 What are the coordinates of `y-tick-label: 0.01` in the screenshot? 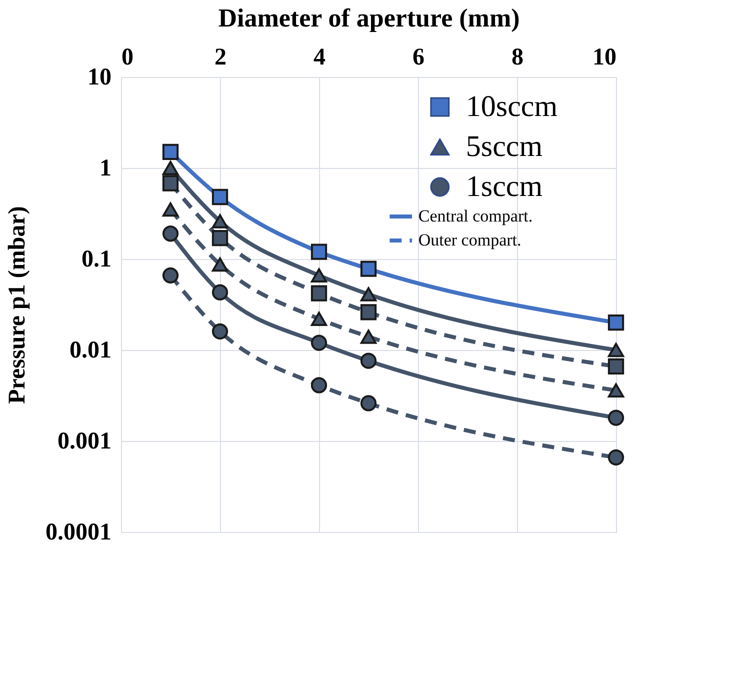 It's located at (91, 351).